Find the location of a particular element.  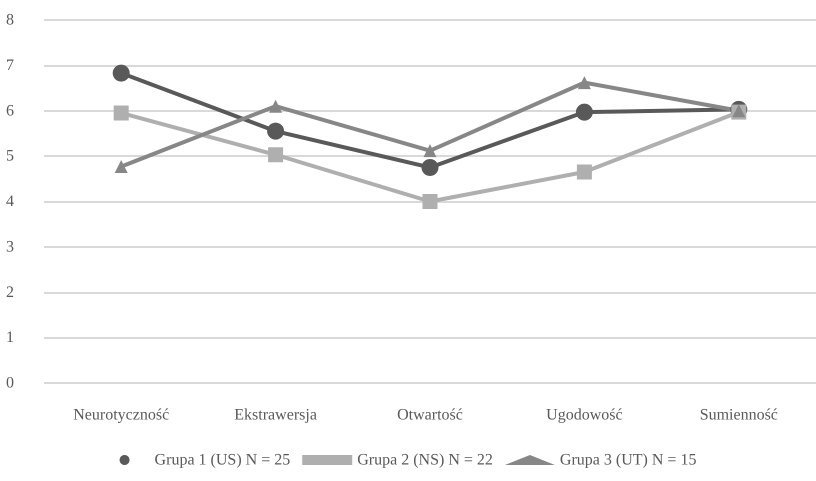

legend-label: Grupa 1 (US) N = 25 is located at coordinates (222, 460).